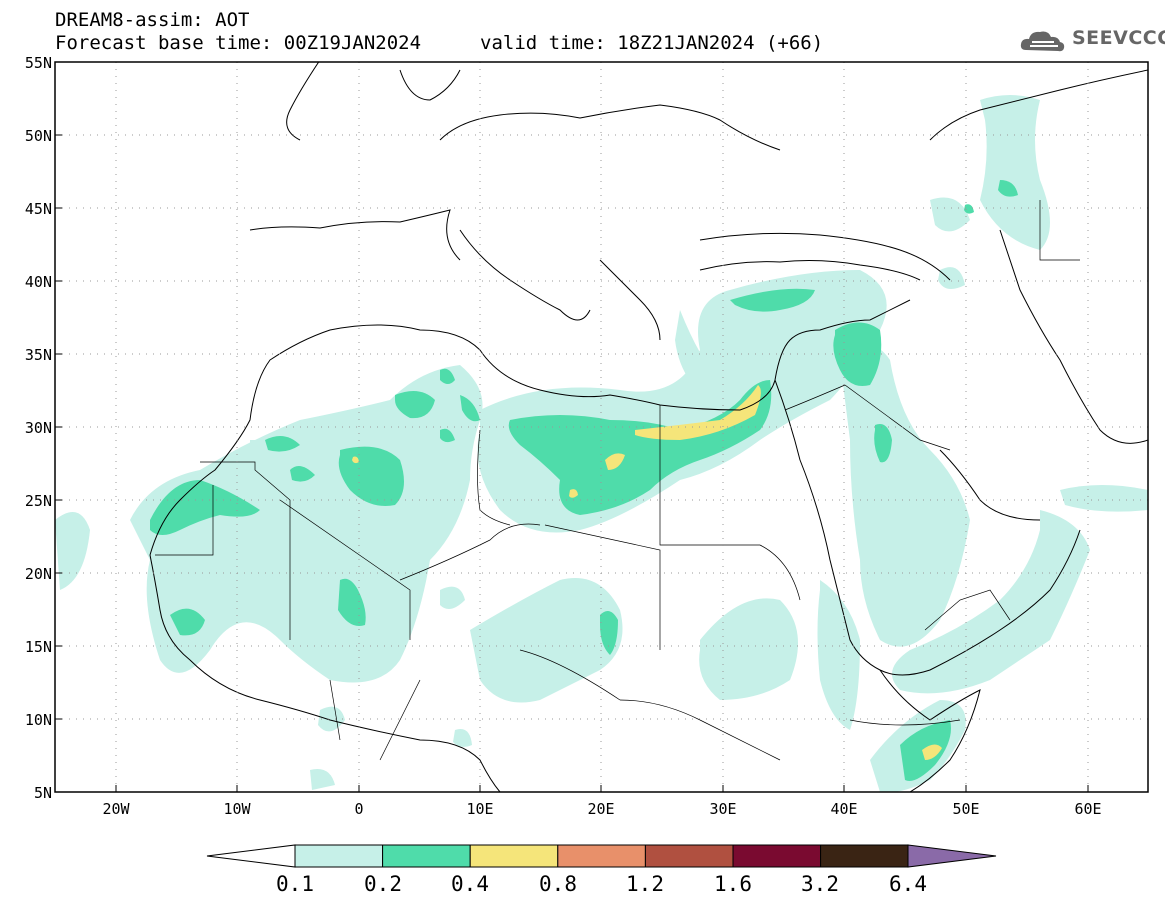  I want to click on colorbar-label: 0.4, so click(470, 884).